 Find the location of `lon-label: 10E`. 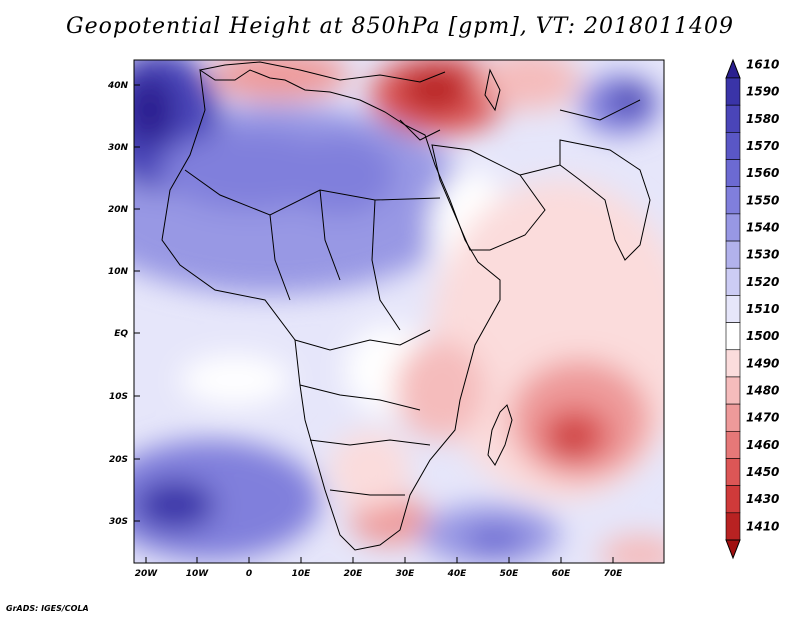

lon-label: 10E is located at coordinates (302, 574).